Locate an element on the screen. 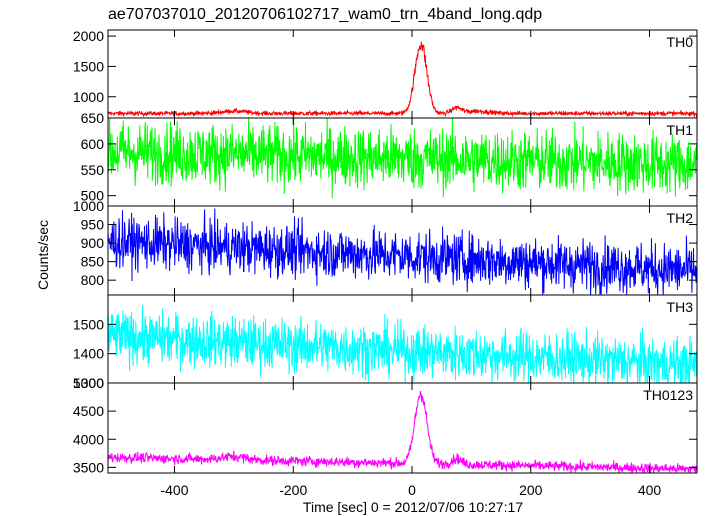 The height and width of the screenshot is (516, 717). y-tick-label-th3: 1500 is located at coordinates (88, 324).